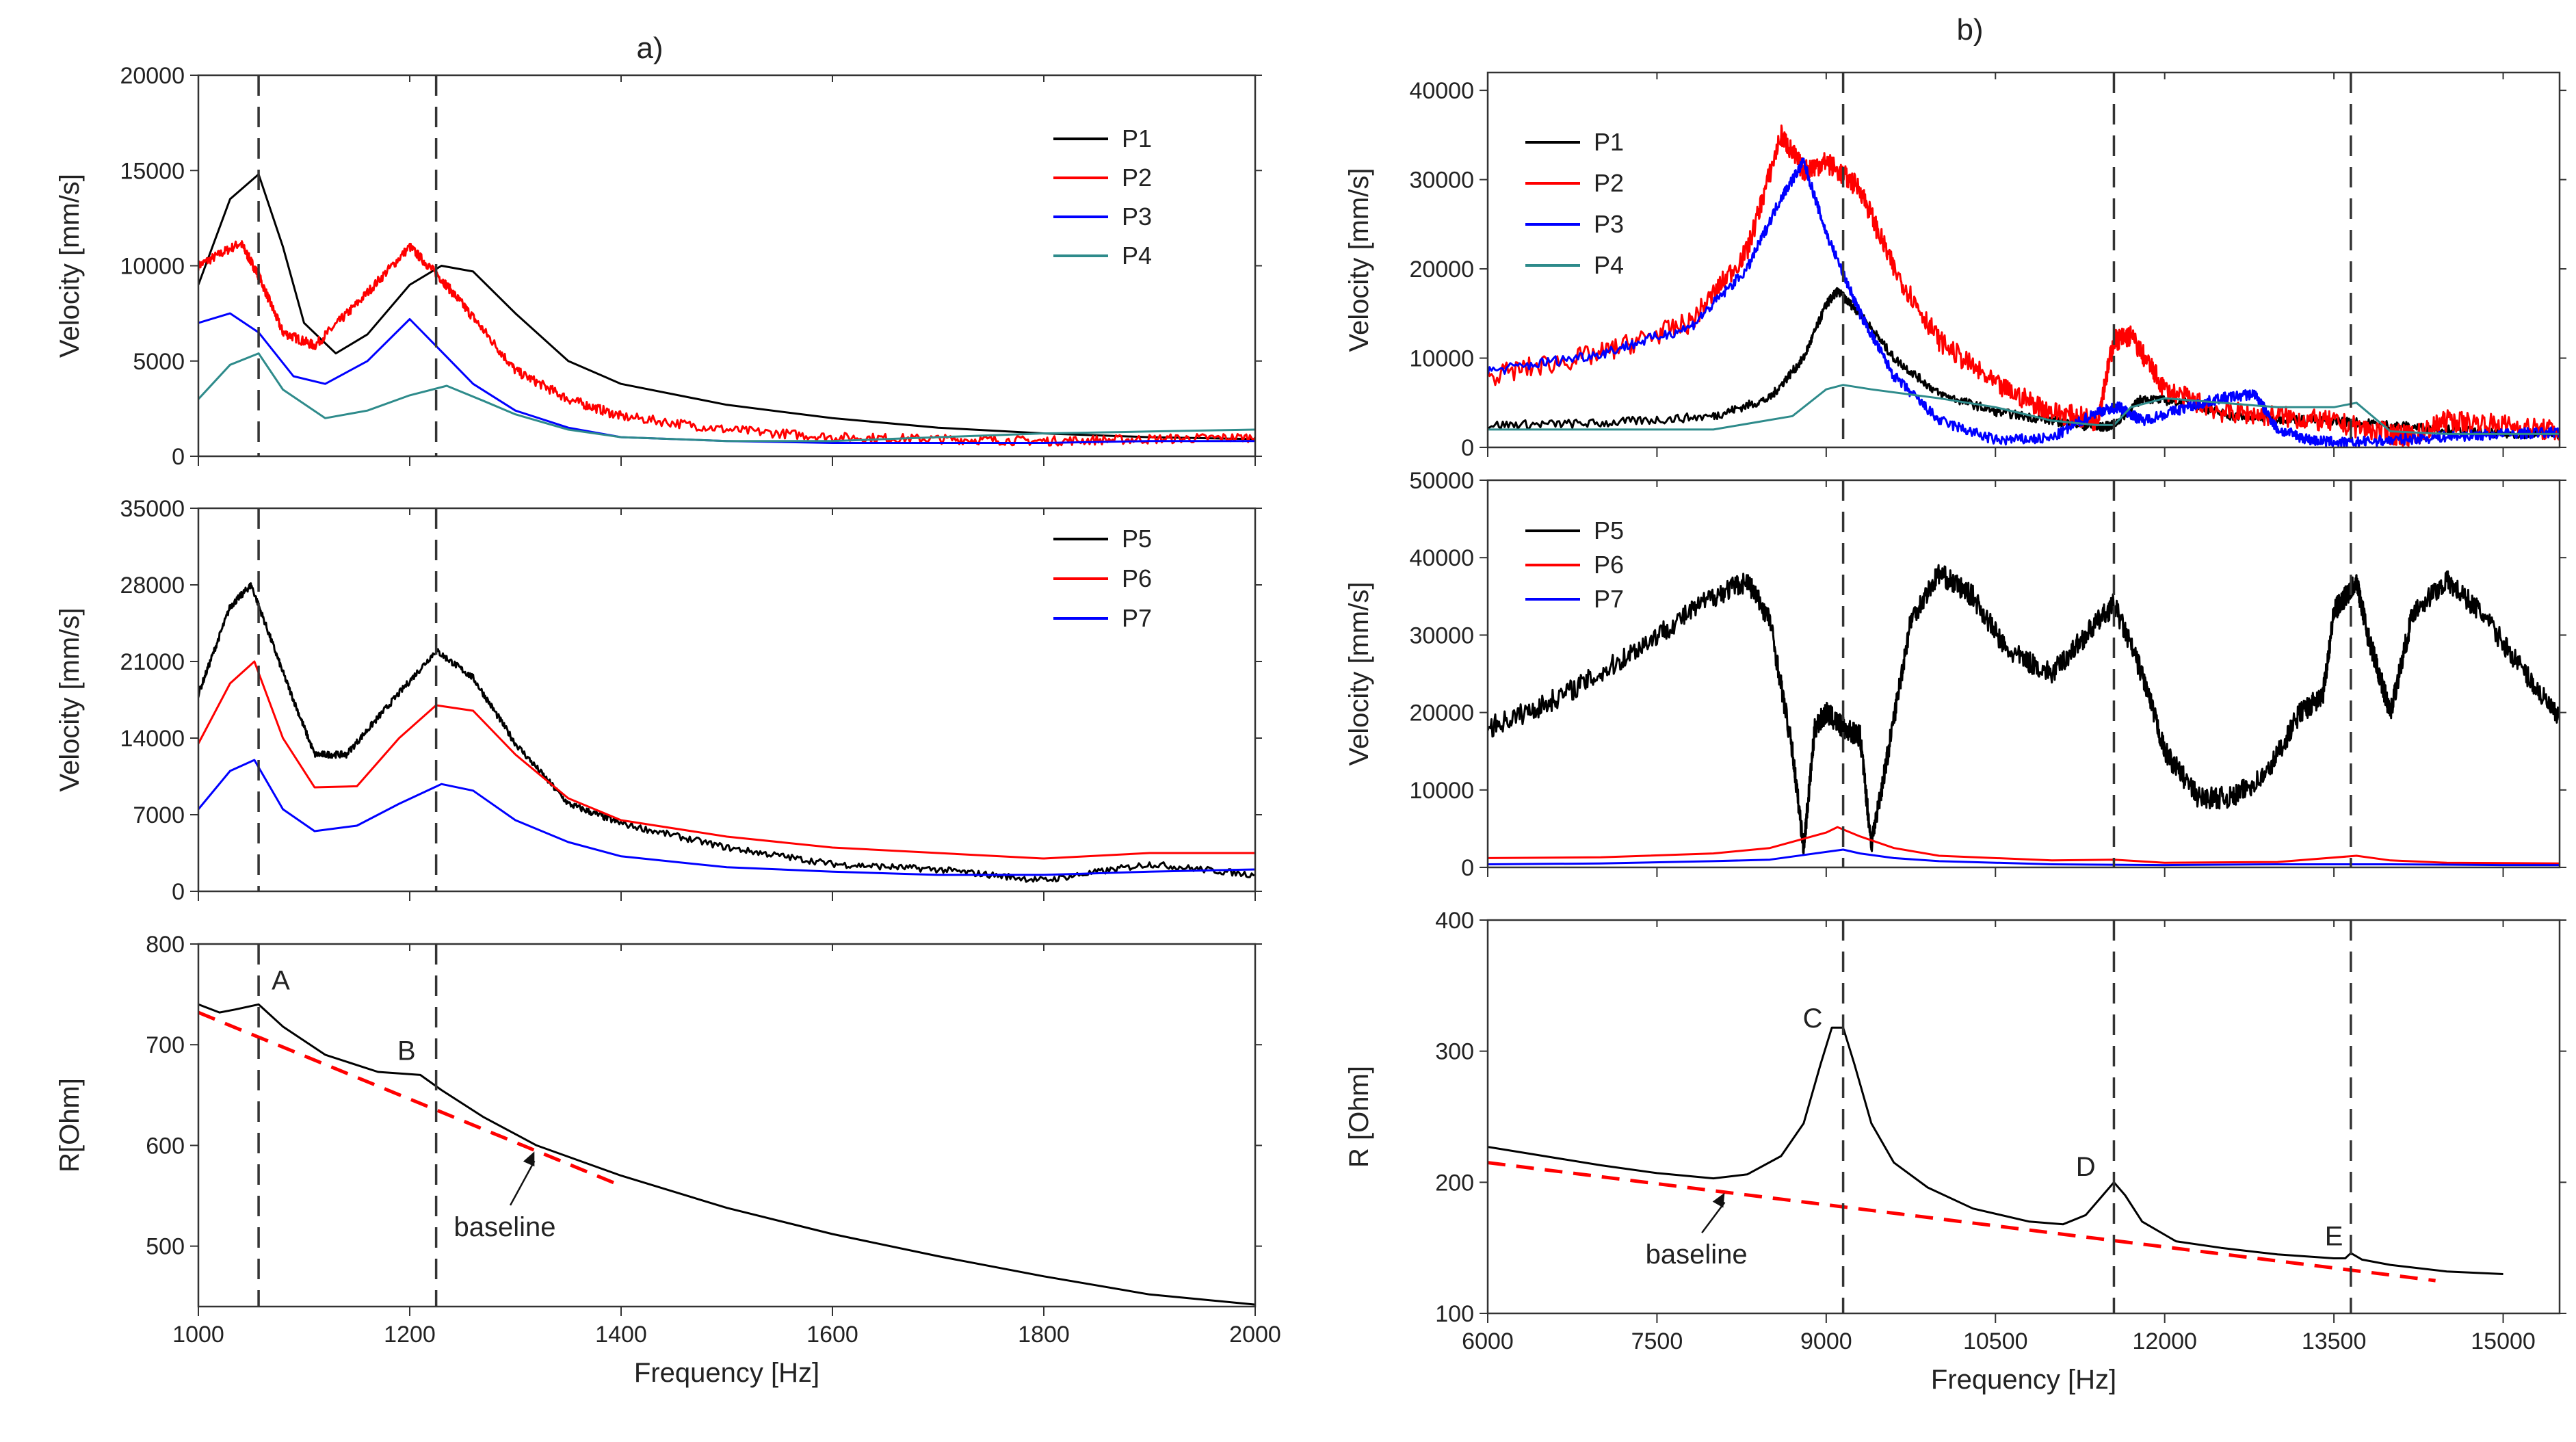  What do you see at coordinates (2024, 858) in the screenshot?
I see `series-line-p7` at bounding box center [2024, 858].